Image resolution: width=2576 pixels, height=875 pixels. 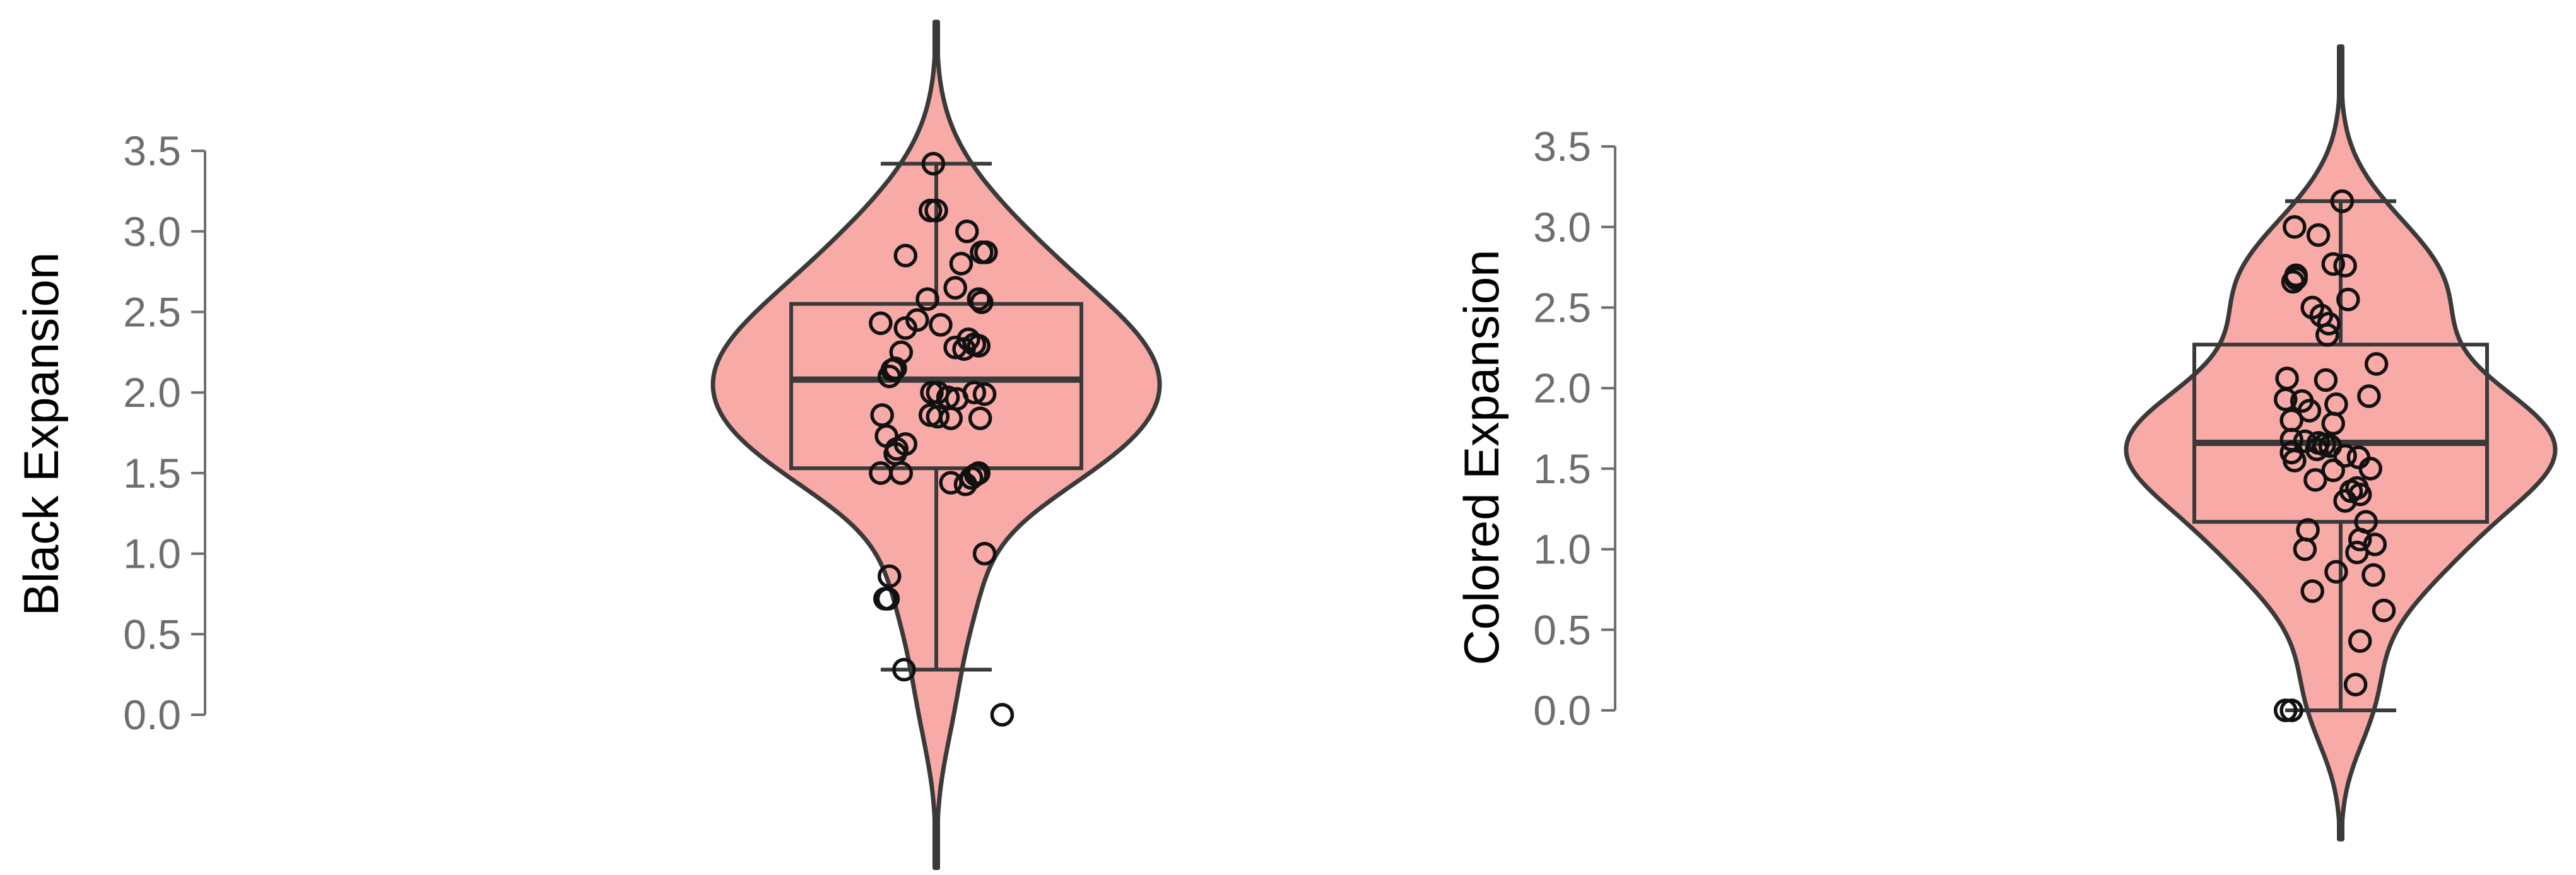 I want to click on y-axis-title: Colored Expansion, so click(x=1482, y=457).